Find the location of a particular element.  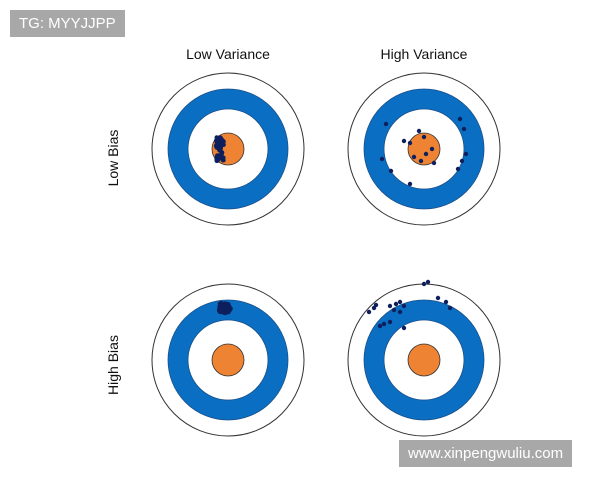

column-label-high-variance: High Variance is located at coordinates (424, 54).